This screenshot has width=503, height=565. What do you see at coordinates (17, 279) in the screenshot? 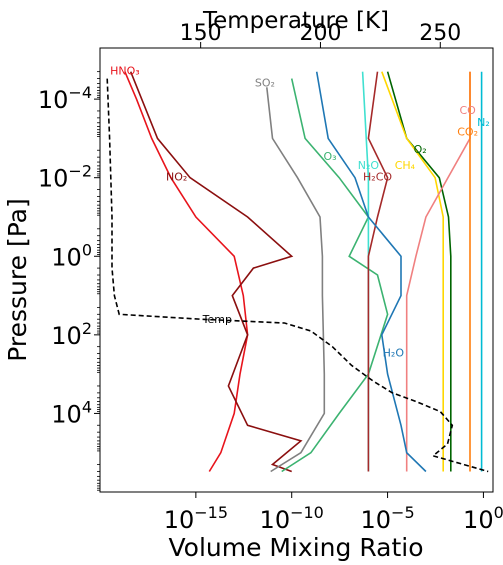
I see `y-axis-title: Pressure [Pa]` at bounding box center [17, 279].